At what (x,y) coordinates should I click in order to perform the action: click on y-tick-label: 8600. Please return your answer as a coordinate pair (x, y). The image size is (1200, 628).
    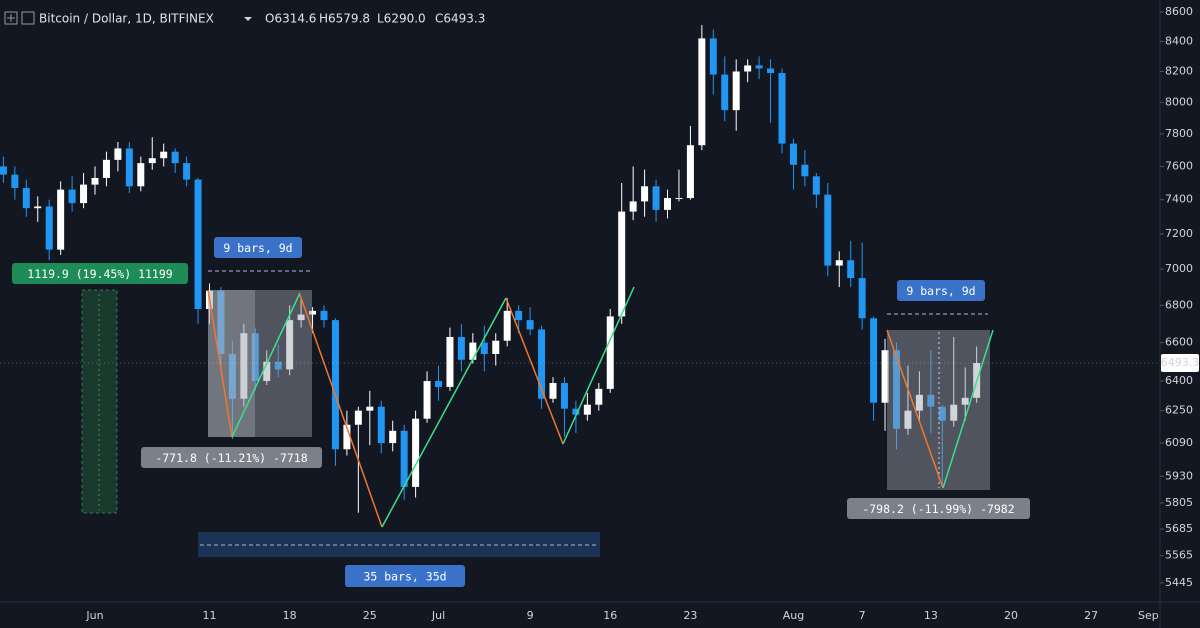
    Looking at the image, I should click on (1179, 11).